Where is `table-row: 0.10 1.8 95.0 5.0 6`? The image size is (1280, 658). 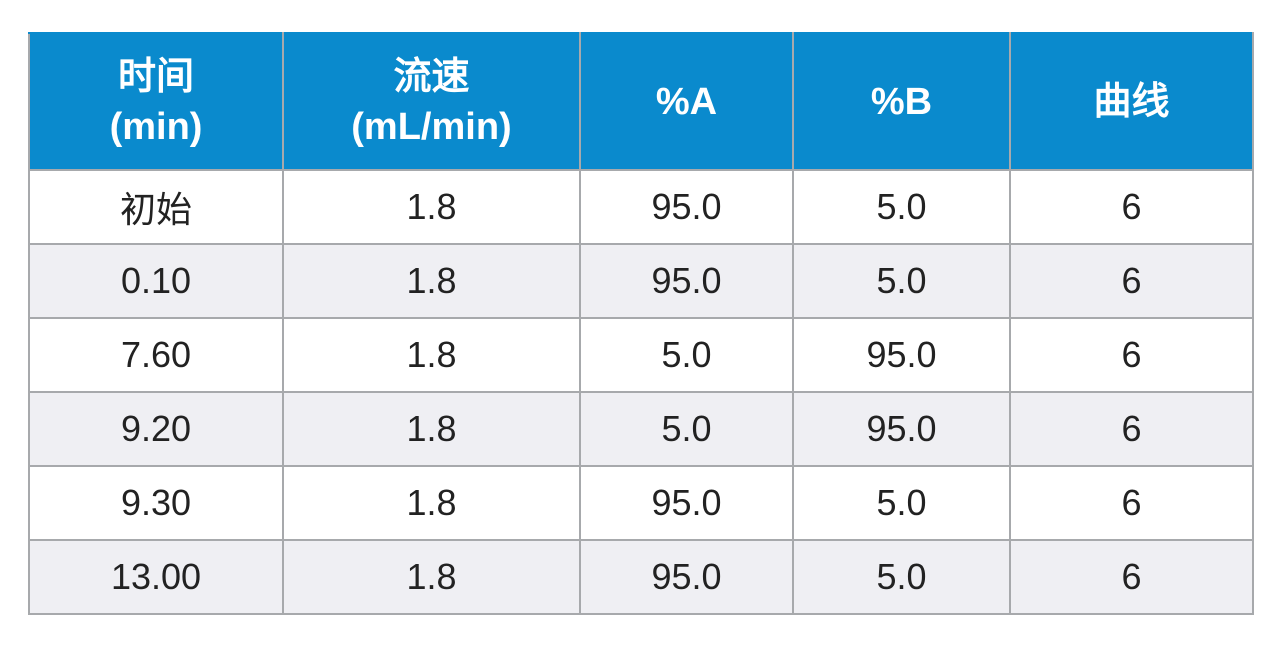
table-row: 0.10 1.8 95.0 5.0 6 is located at coordinates (641, 281).